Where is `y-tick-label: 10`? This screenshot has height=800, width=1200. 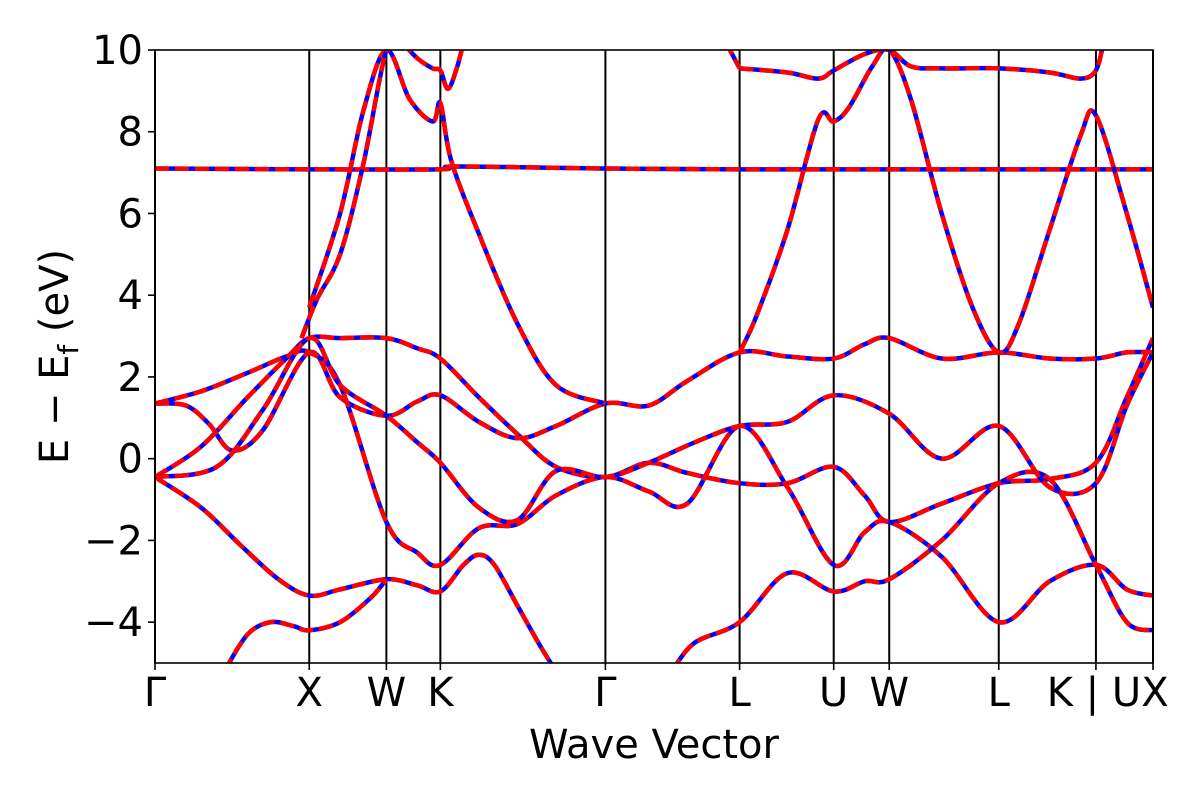
y-tick-label: 10 is located at coordinates (117, 51).